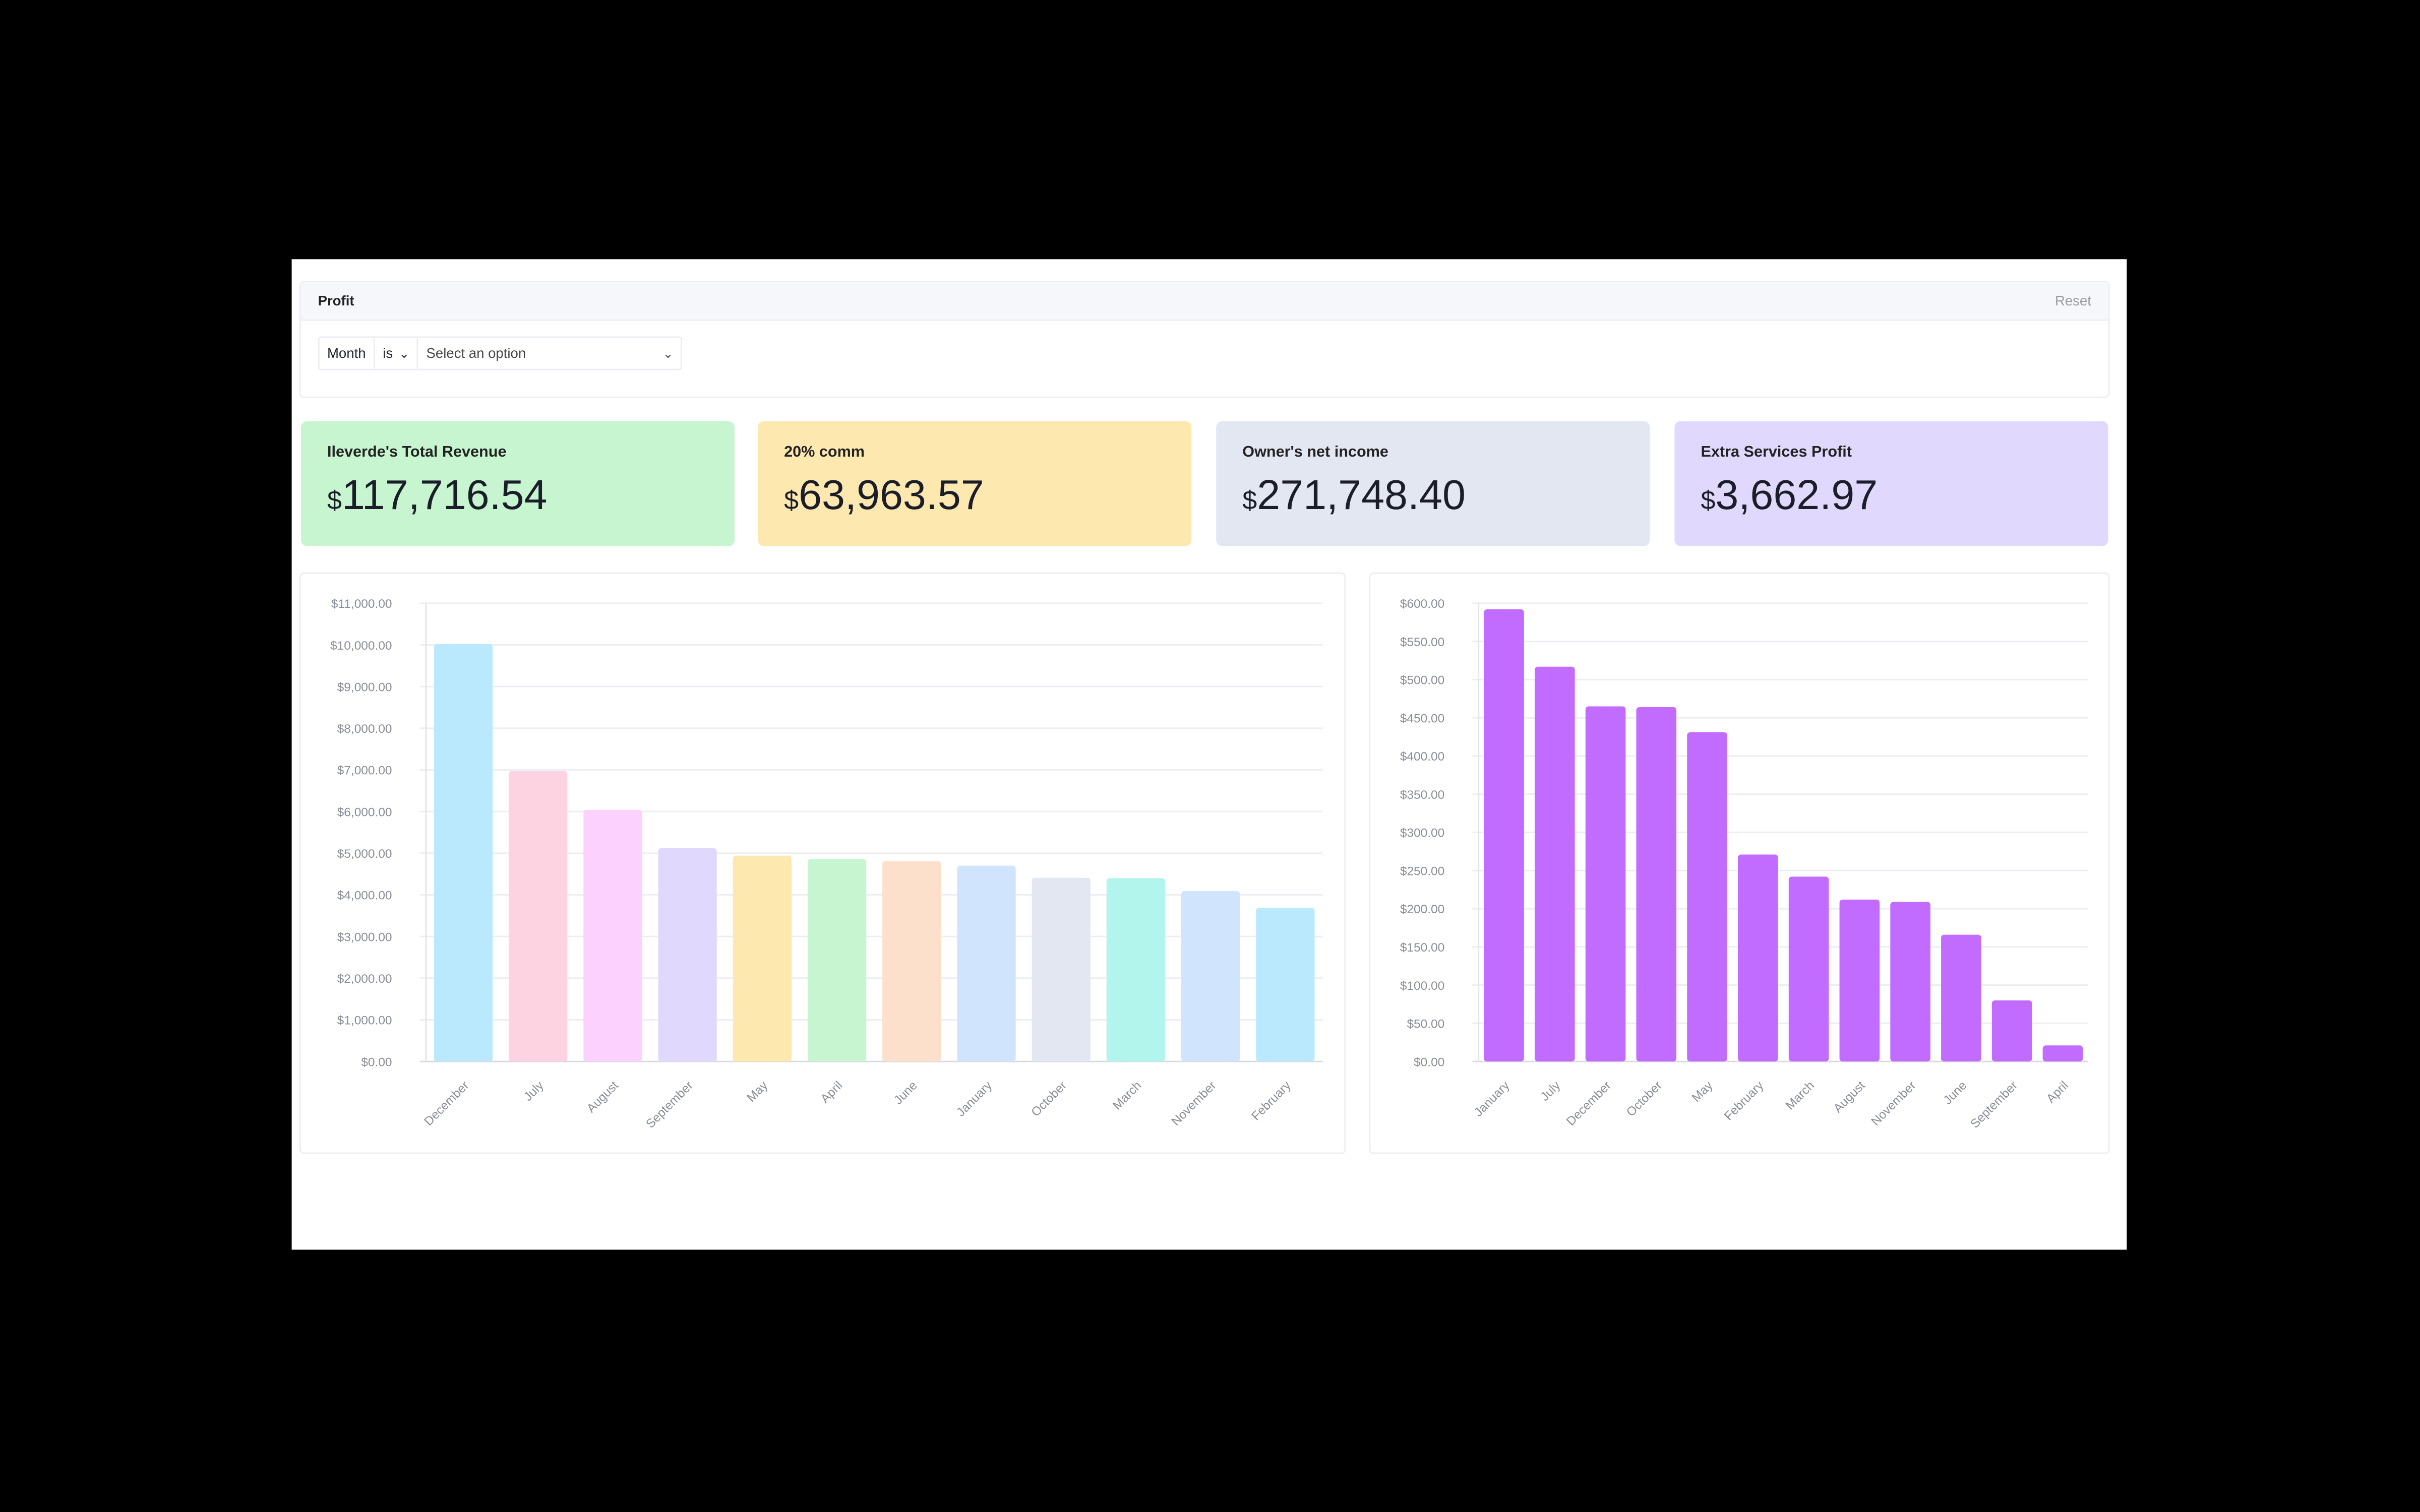  Describe the element at coordinates (1550, 1091) in the screenshot. I see `x-tick-label: July` at that location.